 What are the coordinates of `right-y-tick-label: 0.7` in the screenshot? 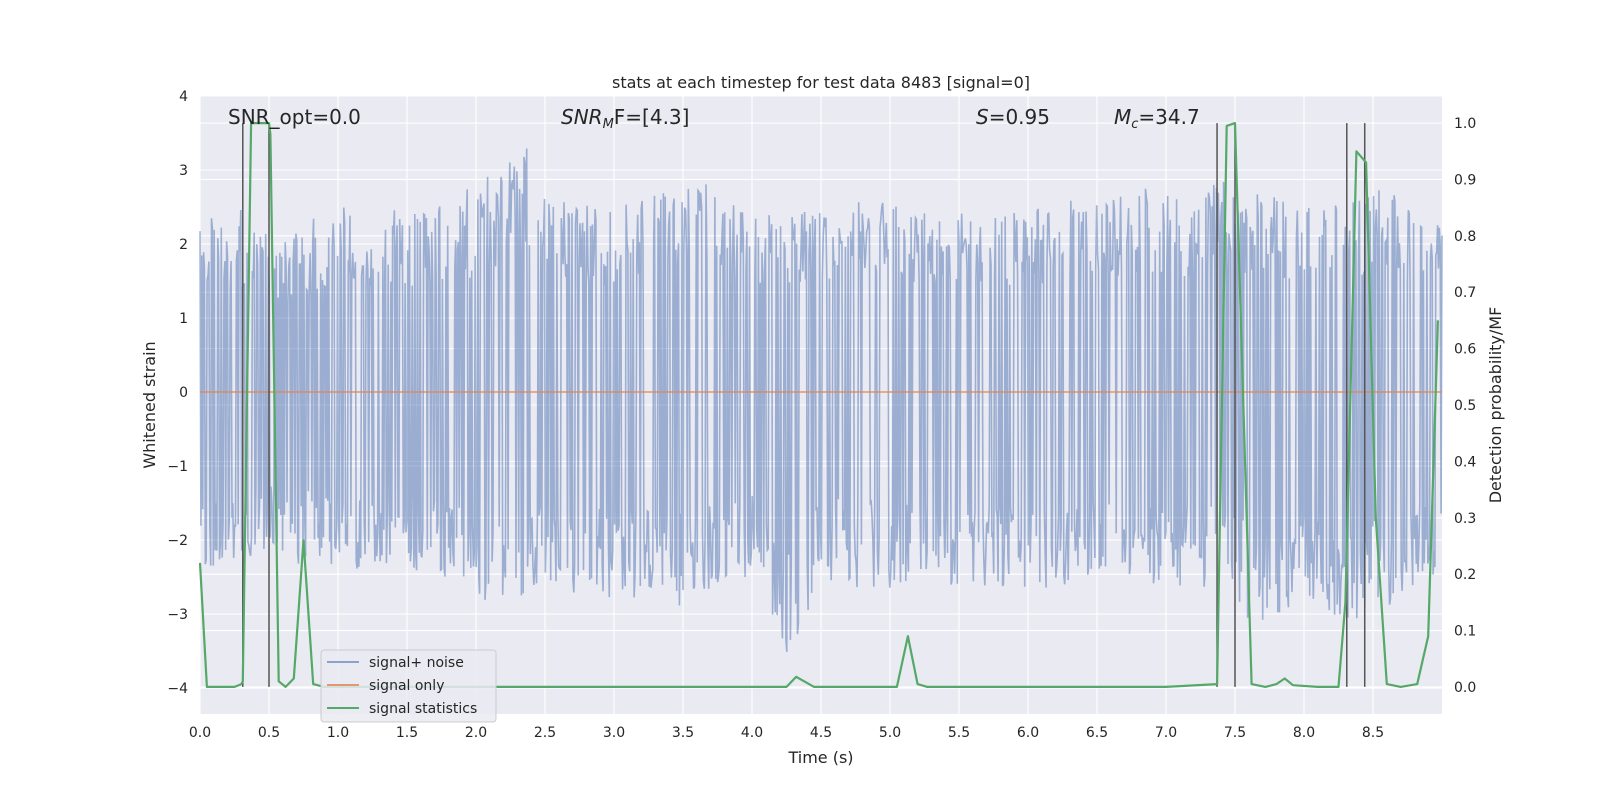 It's located at (1465, 293).